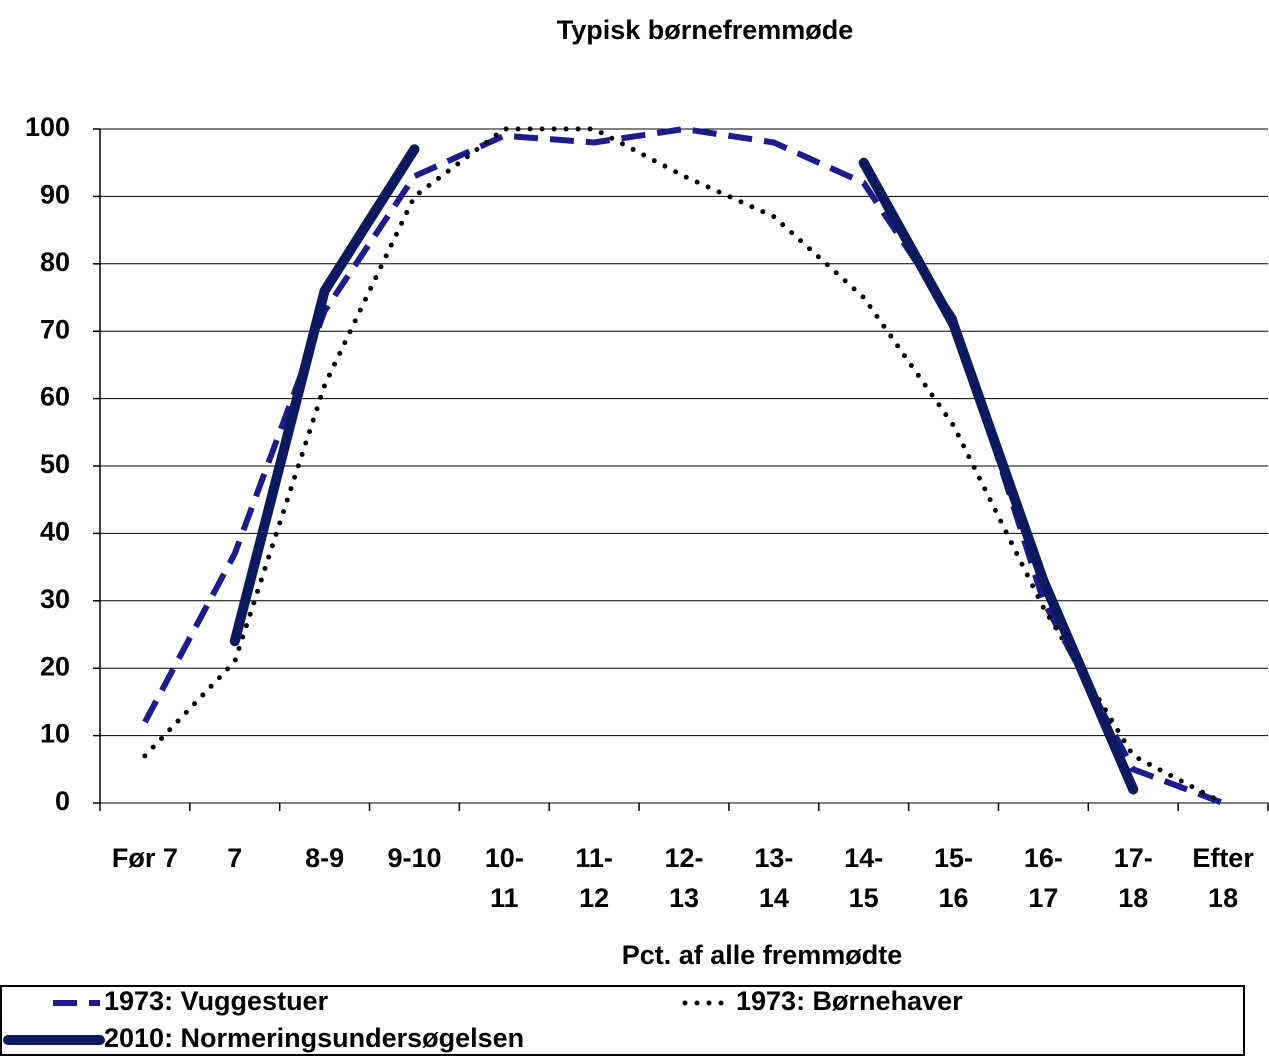 Image resolution: width=1269 pixels, height=1056 pixels. I want to click on legend-label: 1973: Børnehaver, so click(849, 1001).